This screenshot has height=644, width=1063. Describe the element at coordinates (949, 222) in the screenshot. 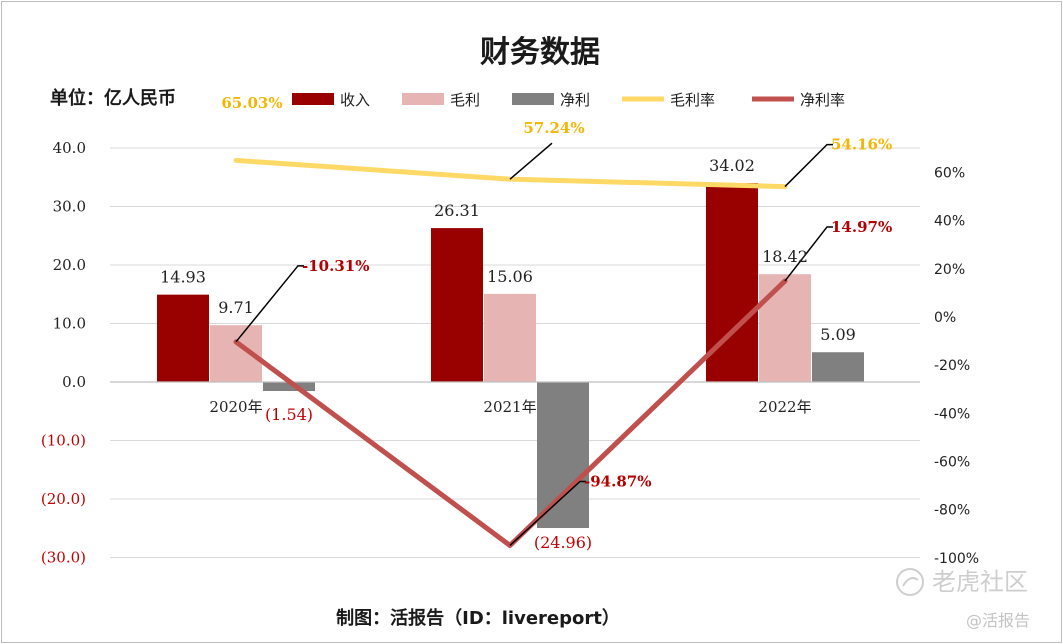

I see `y-right-tick: 40%` at that location.